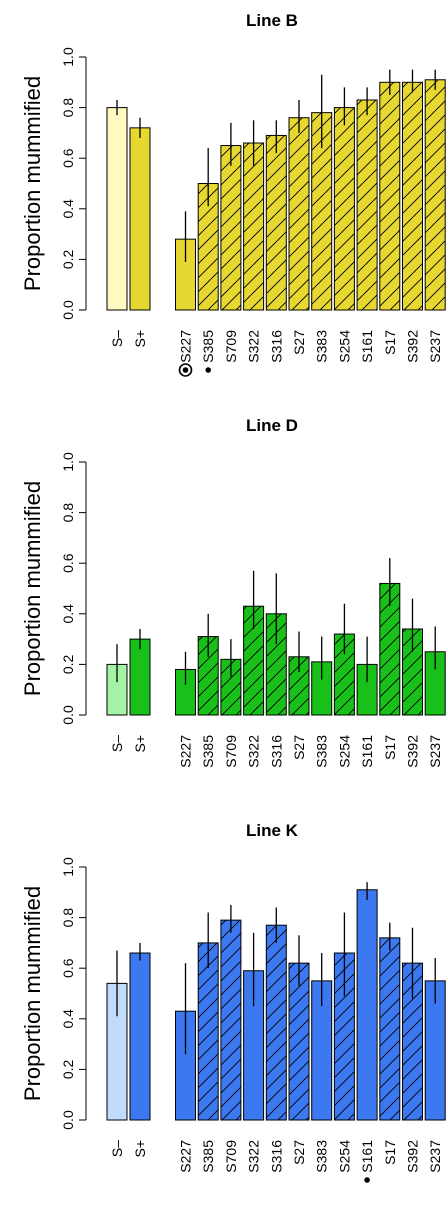  I want to click on marker-circled-dot-center, so click(185, 370).